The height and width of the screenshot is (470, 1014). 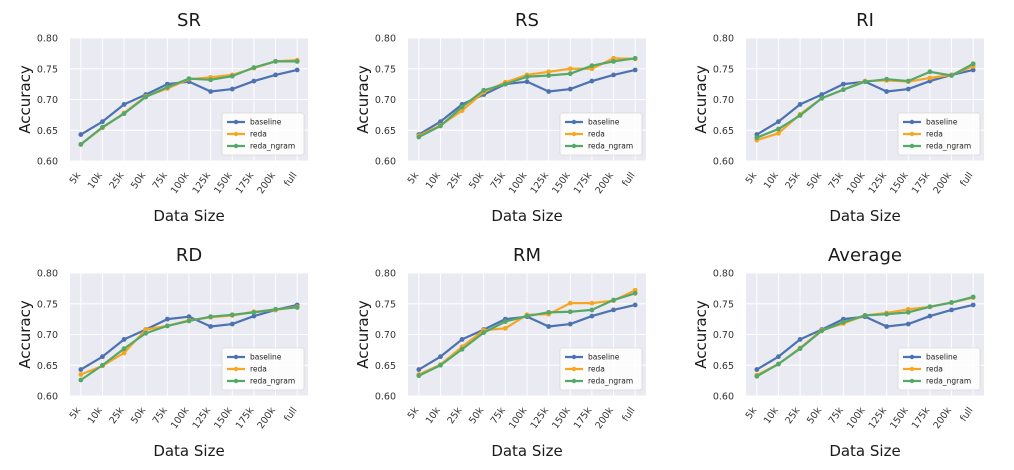 What do you see at coordinates (160, 415) in the screenshot?
I see `x-tick-label: 75k` at bounding box center [160, 415].